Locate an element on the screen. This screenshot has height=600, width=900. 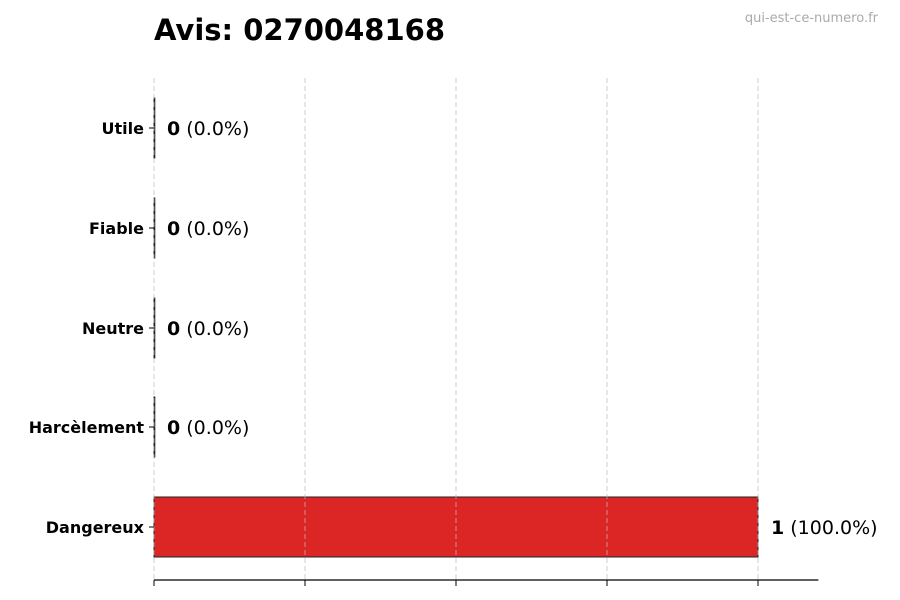
y-tick-label: Dangereux is located at coordinates (95, 527).